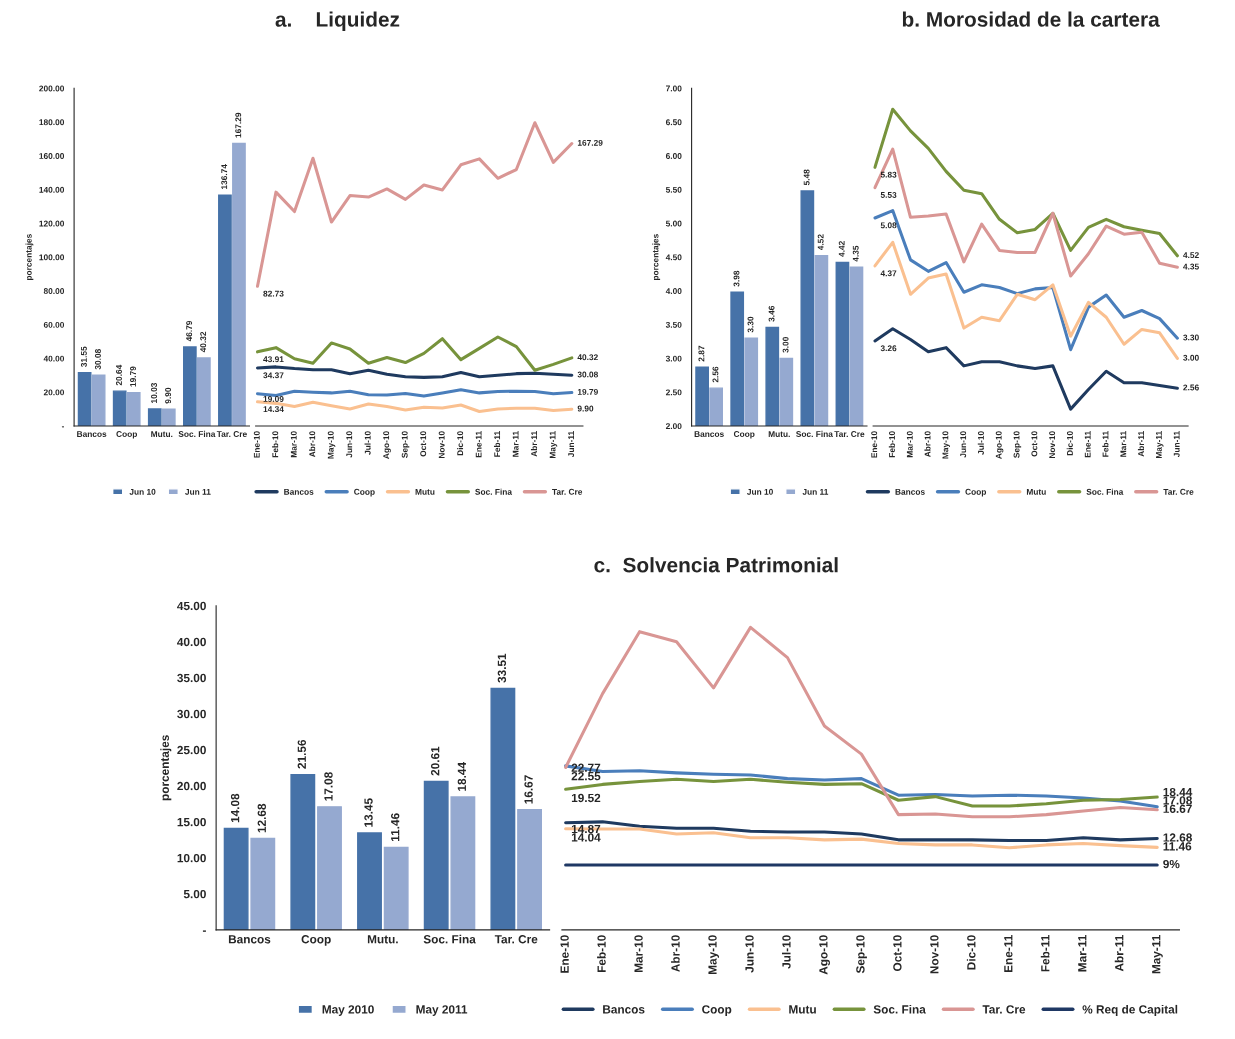 This screenshot has width=1235, height=1039. I want to click on y-tick-label: 60.00, so click(54, 324).